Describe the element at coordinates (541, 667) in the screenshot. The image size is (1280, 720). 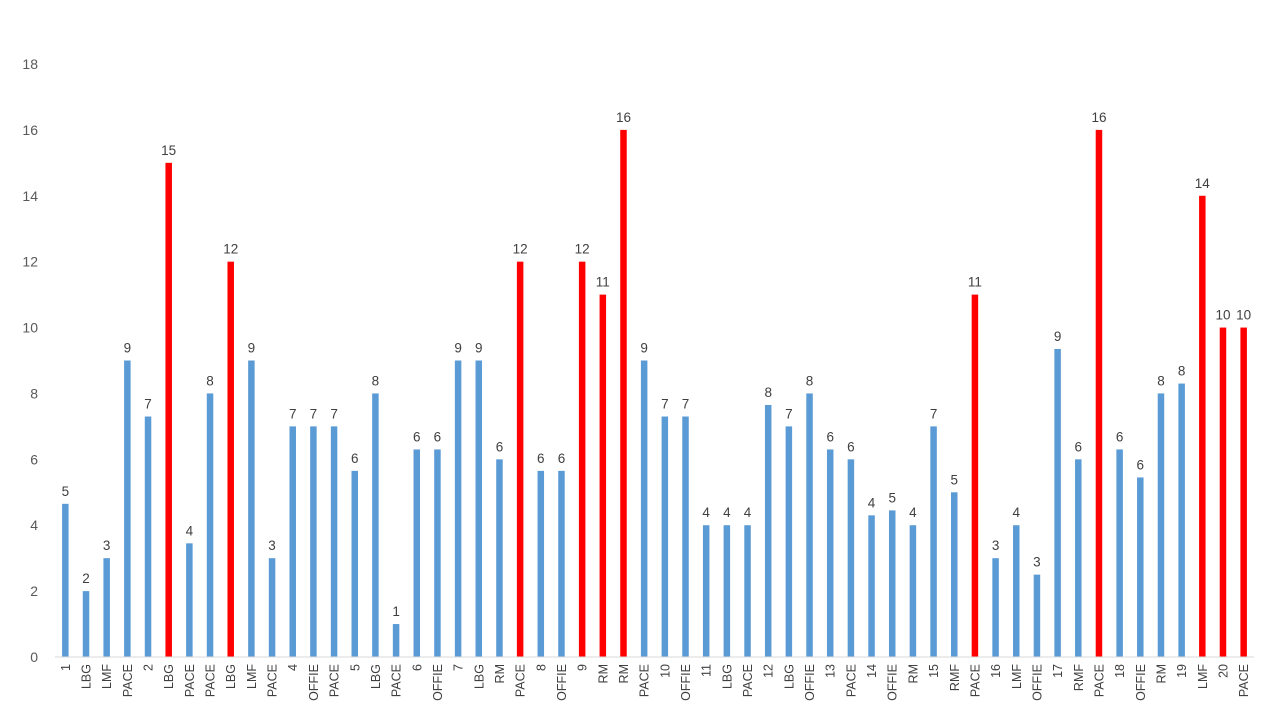
I see `x-tick-label: 8` at that location.